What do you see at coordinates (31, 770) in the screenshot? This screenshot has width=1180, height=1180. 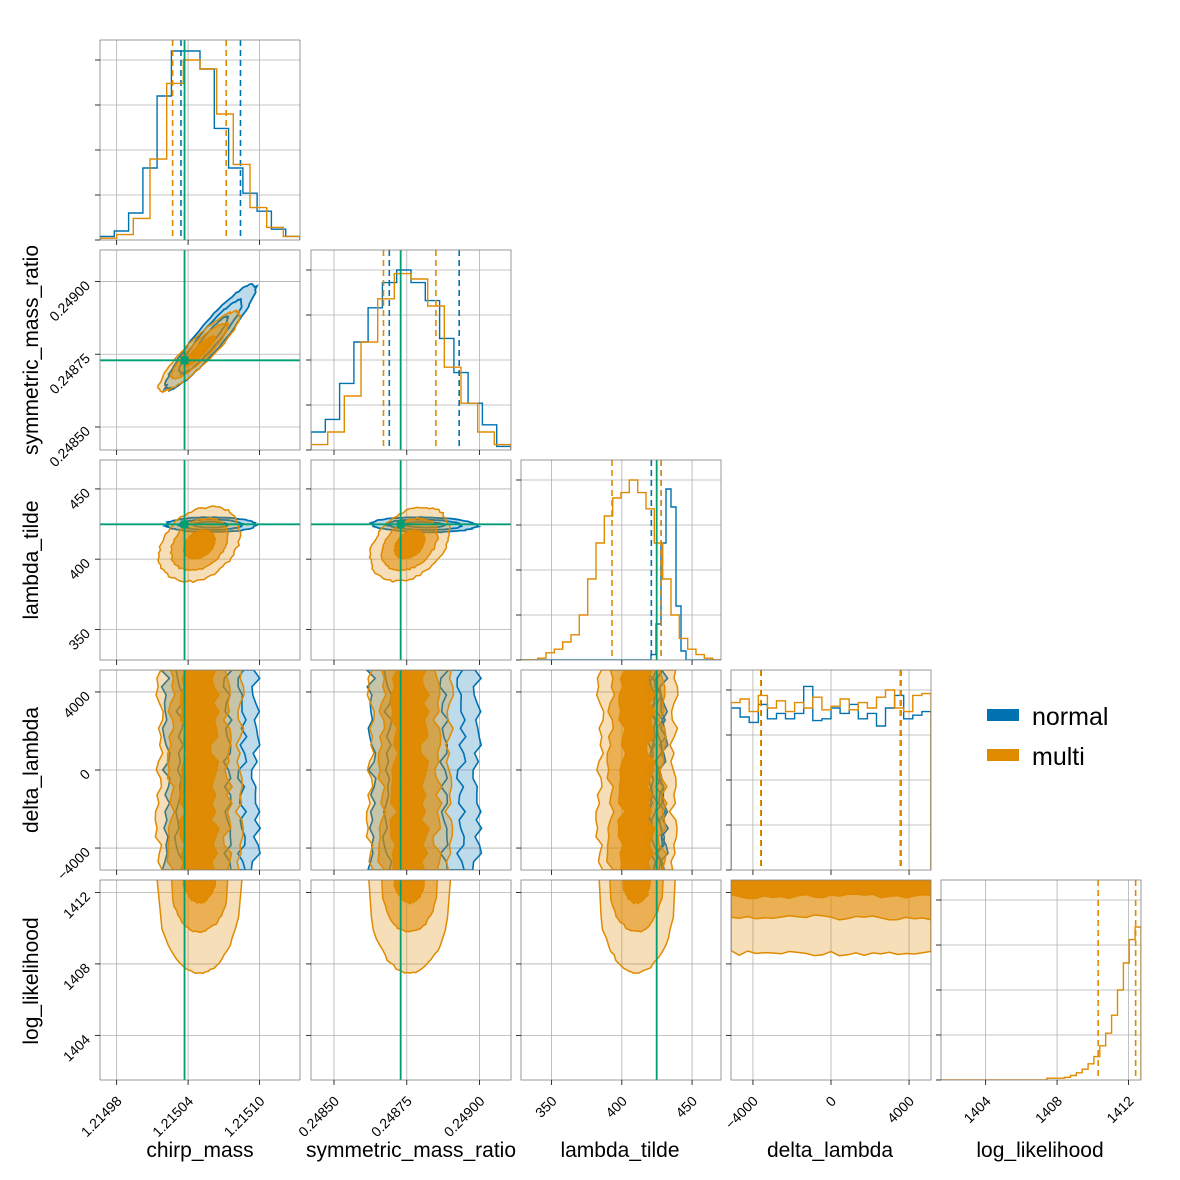 I see `ylabel-delta-lambda: delta_lambda` at bounding box center [31, 770].